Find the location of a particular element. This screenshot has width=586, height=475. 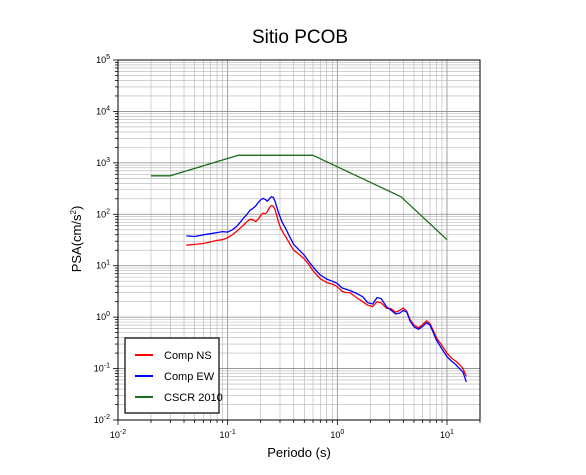

legend-label-comp-ew: Comp EW is located at coordinates (189, 377).